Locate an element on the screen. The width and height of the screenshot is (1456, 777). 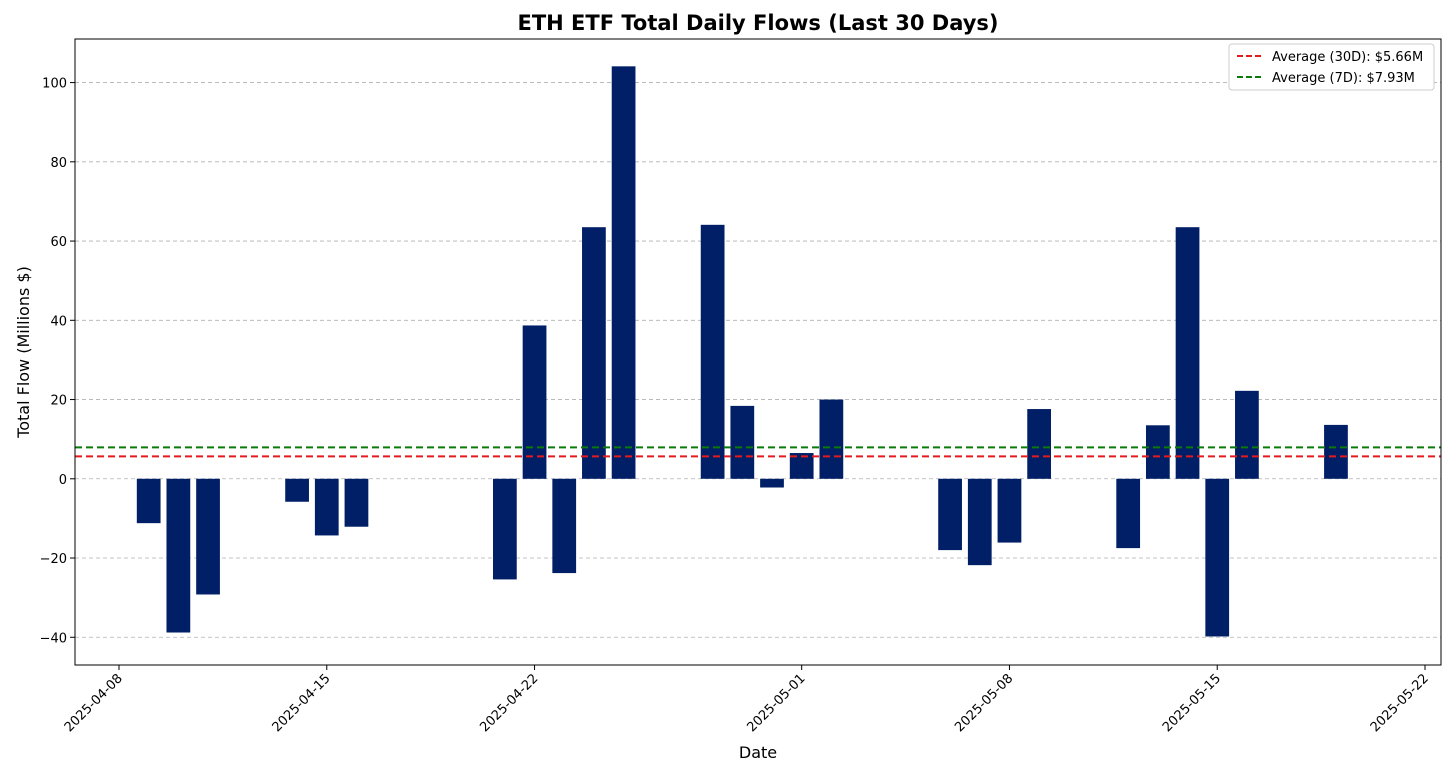
y-tick-label: −20 is located at coordinates (53, 559).